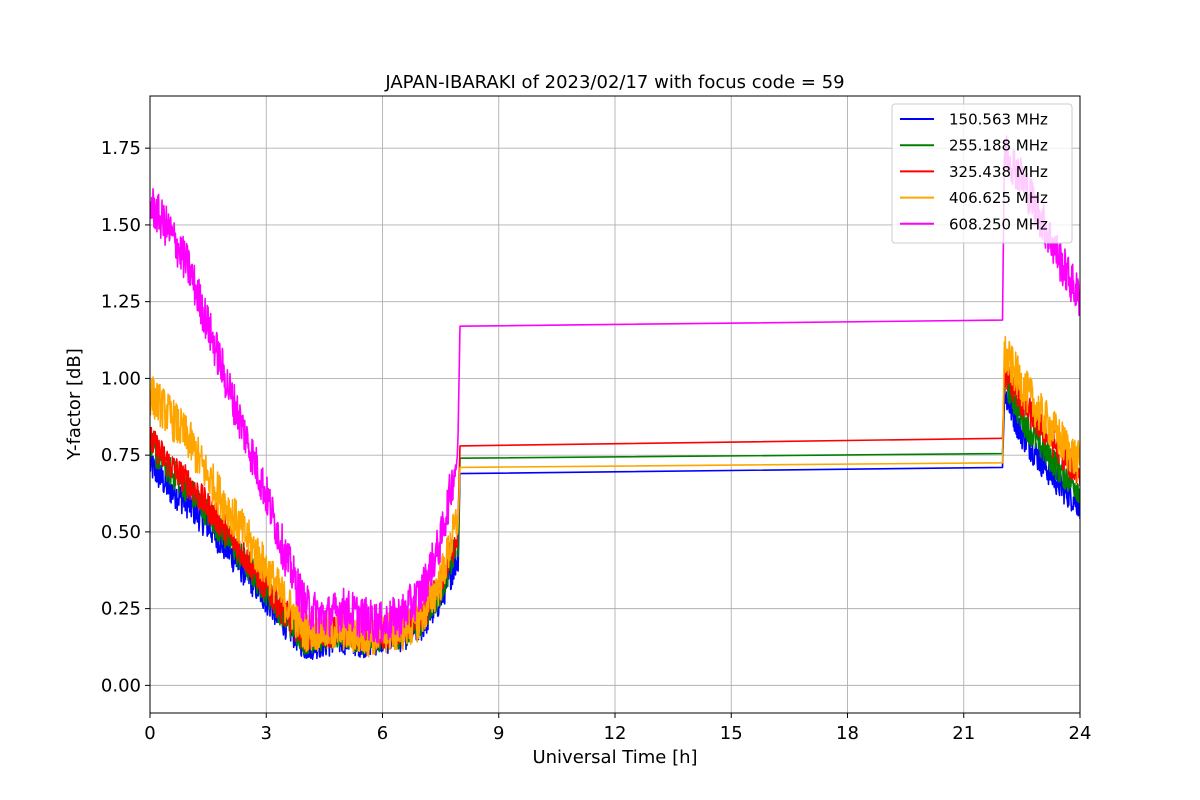 The image size is (1200, 800). Describe the element at coordinates (615, 733) in the screenshot. I see `x-tick-label: 12` at that location.